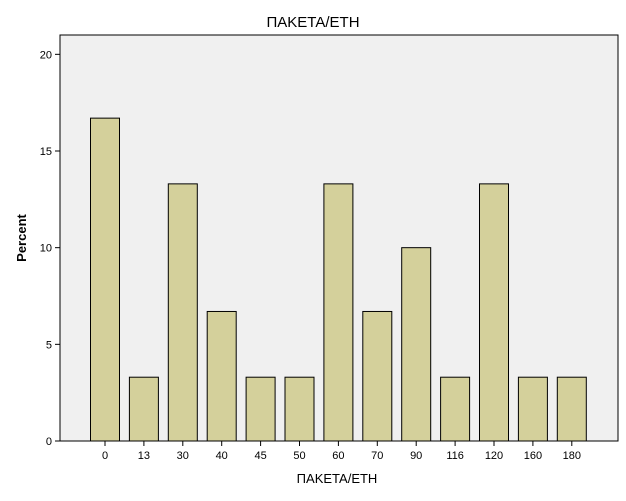 The width and height of the screenshot is (626, 501). Describe the element at coordinates (21, 237) in the screenshot. I see `y-axis-title: Percent` at that location.